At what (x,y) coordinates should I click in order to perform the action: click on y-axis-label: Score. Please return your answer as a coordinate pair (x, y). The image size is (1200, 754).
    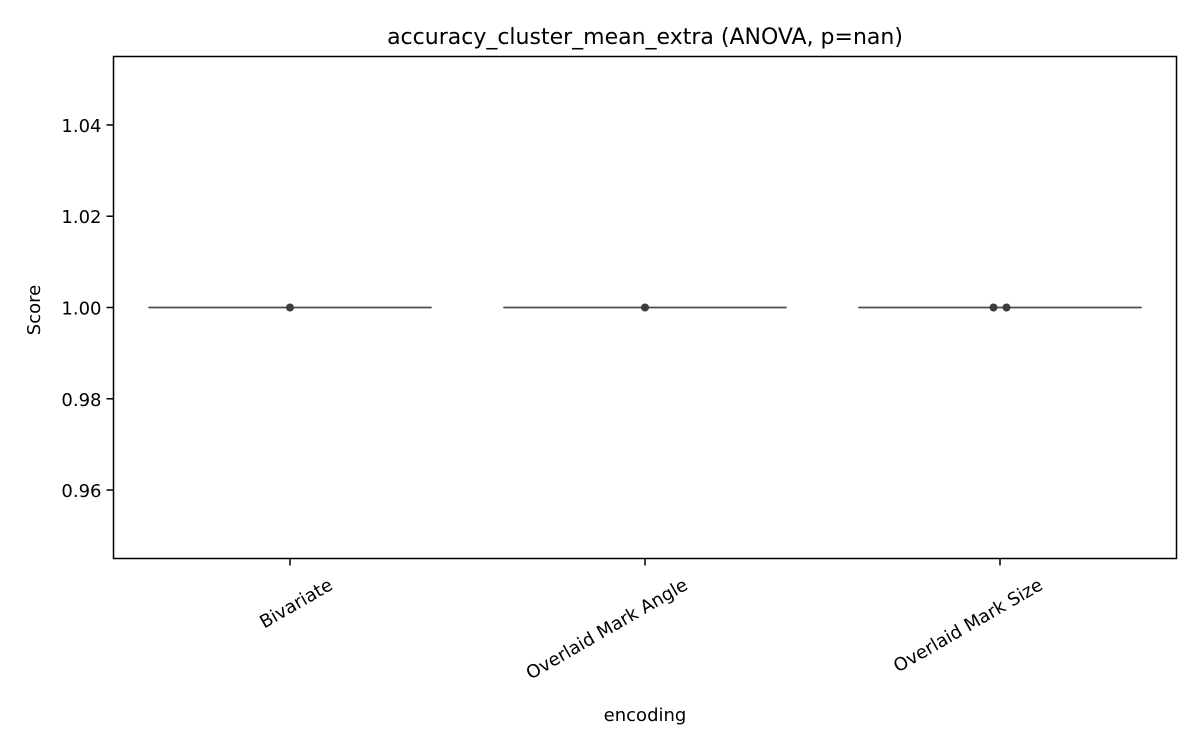
    Looking at the image, I should click on (34, 310).